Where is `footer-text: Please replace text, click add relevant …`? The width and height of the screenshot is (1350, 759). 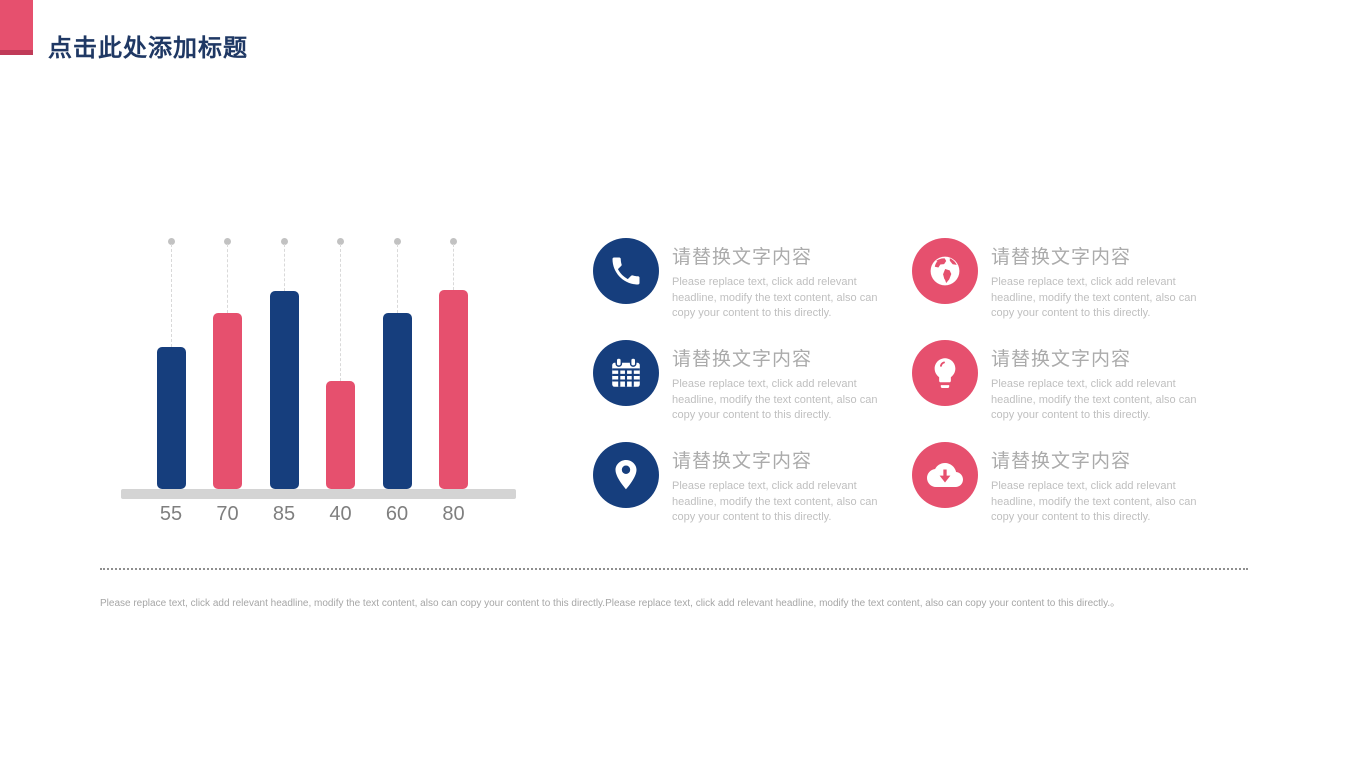 footer-text: Please replace text, click add relevant … is located at coordinates (610, 603).